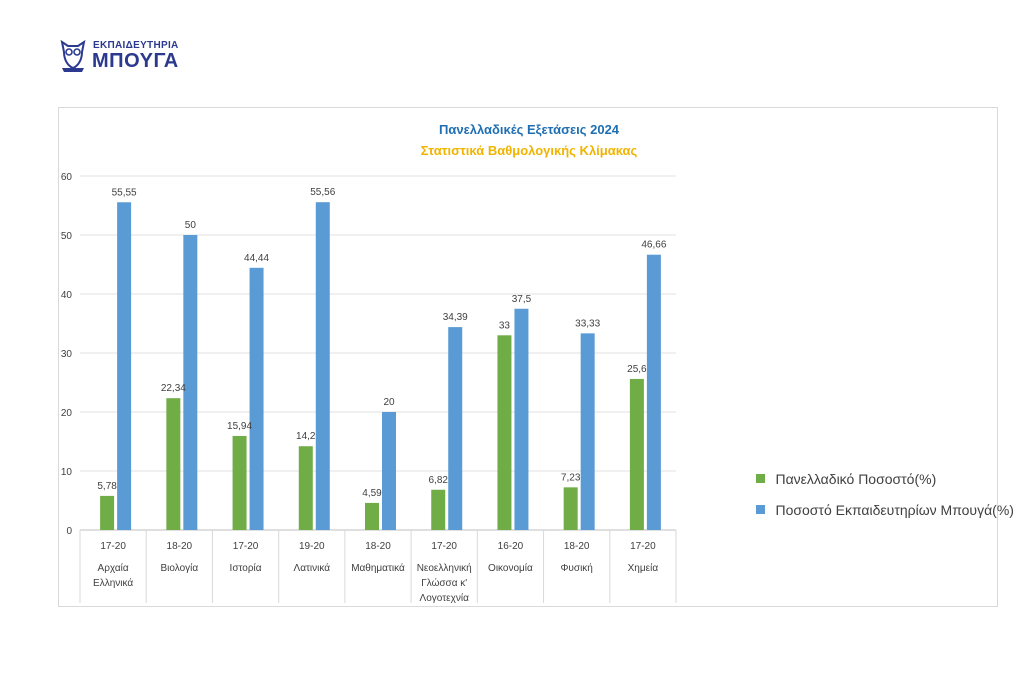  Describe the element at coordinates (372, 493) in the screenshot. I see `data-label-national: 4,59` at that location.